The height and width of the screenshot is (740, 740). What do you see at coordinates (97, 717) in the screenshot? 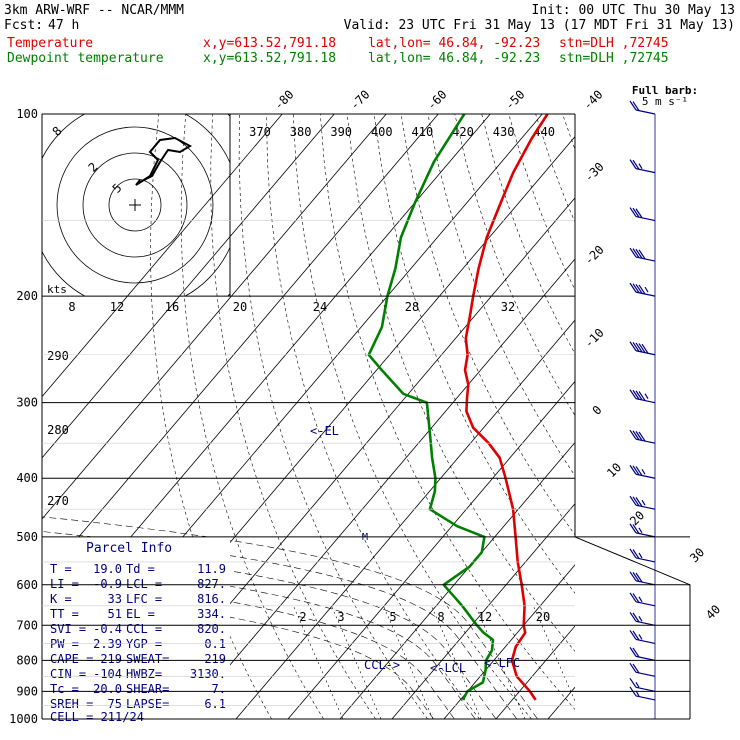
I see `parcel-cell: CELL = 211/24` at bounding box center [97, 717].